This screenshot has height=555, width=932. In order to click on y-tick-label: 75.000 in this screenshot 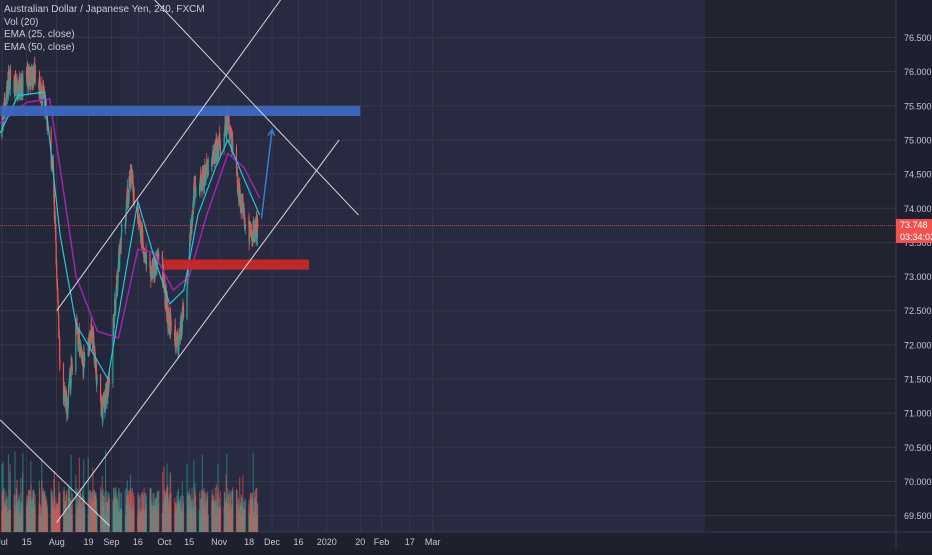, I will do `click(918, 140)`.